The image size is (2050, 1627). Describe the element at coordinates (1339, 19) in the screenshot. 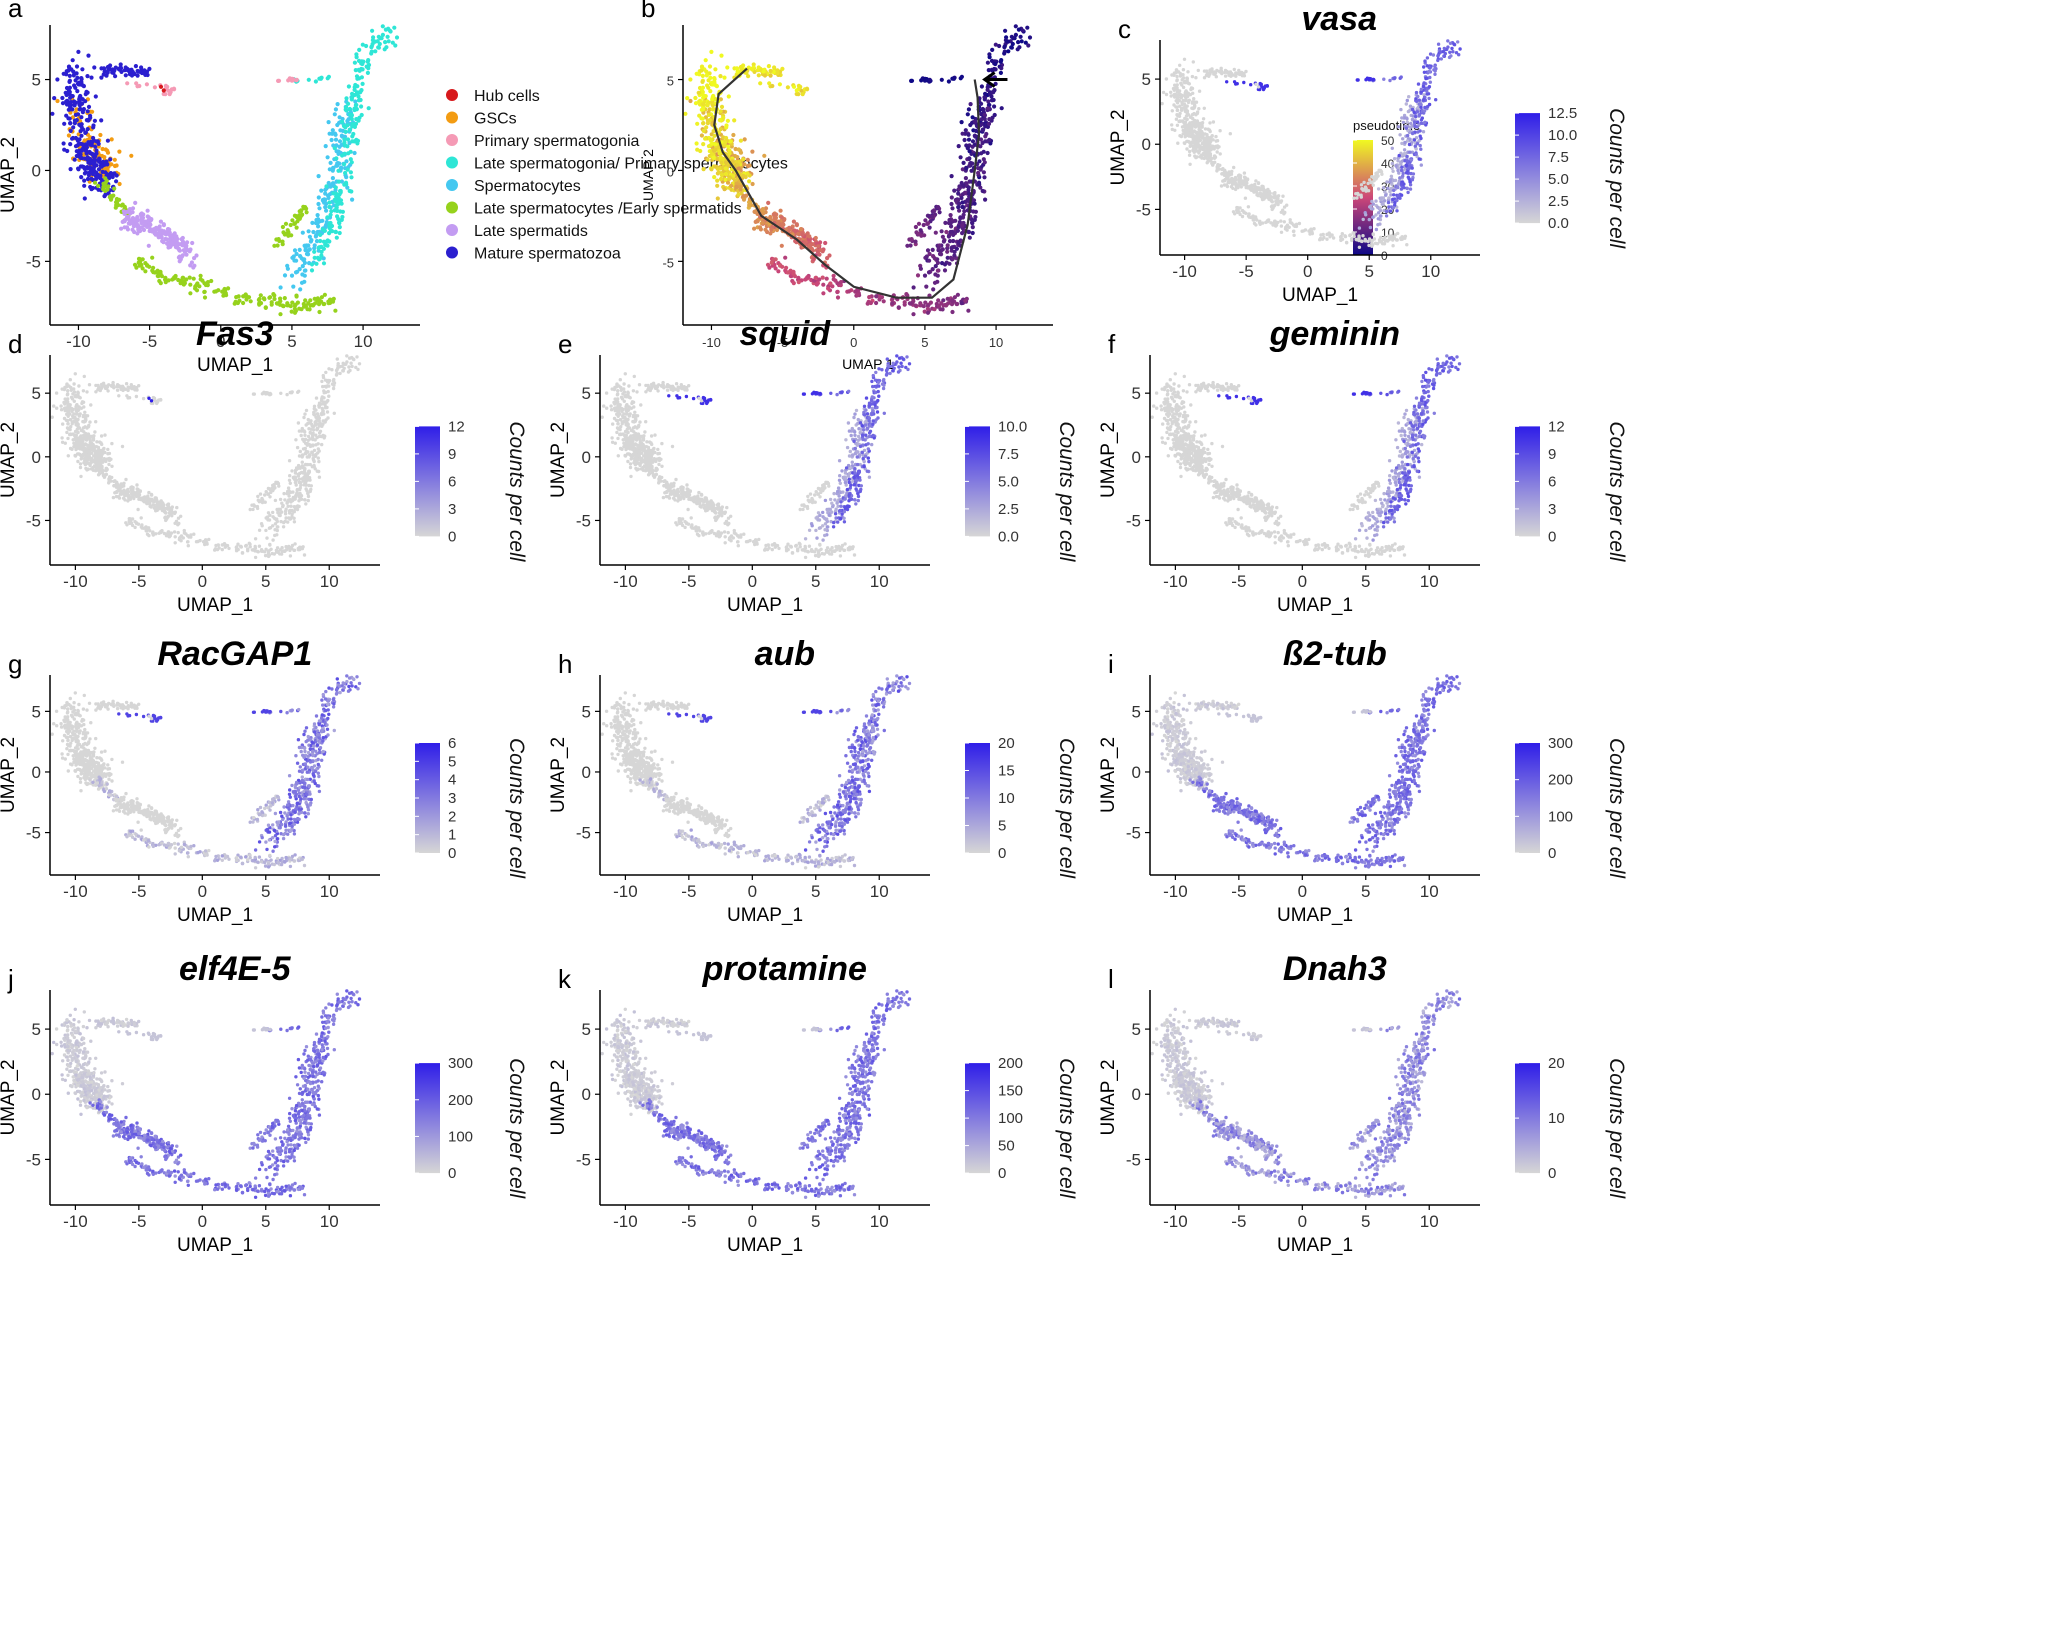

I see `panel-title-c: vasa` at that location.